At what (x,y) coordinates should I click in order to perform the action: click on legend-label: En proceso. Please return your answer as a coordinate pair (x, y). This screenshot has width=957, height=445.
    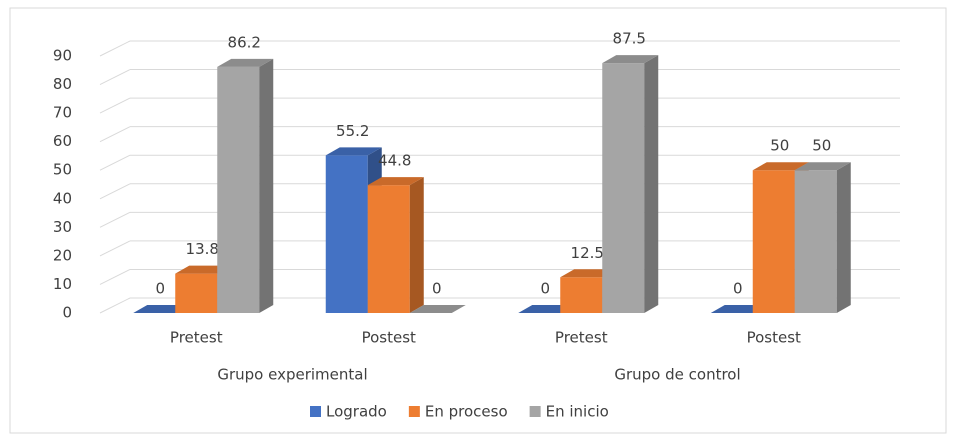
    Looking at the image, I should click on (466, 412).